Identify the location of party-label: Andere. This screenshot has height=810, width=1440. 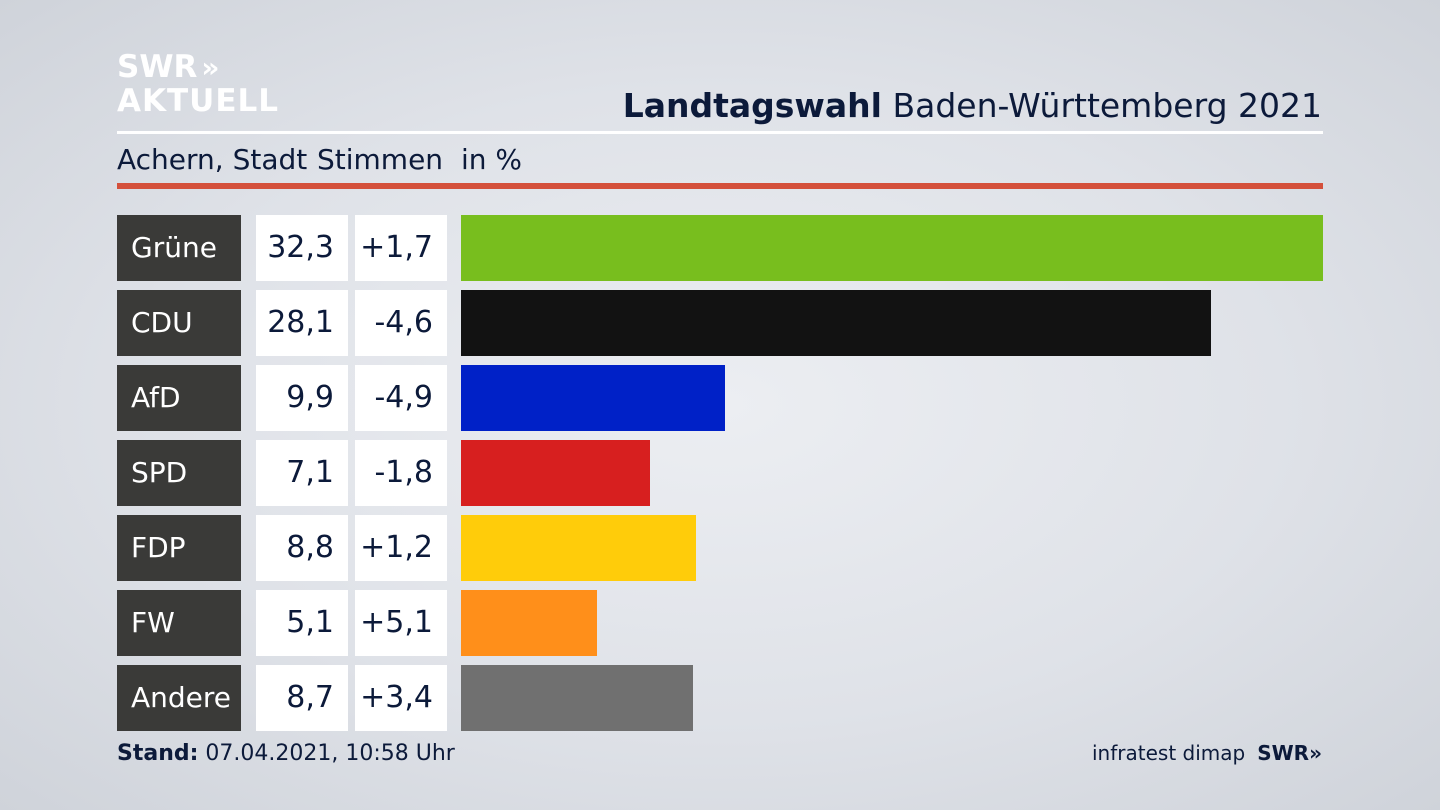
(179, 698).